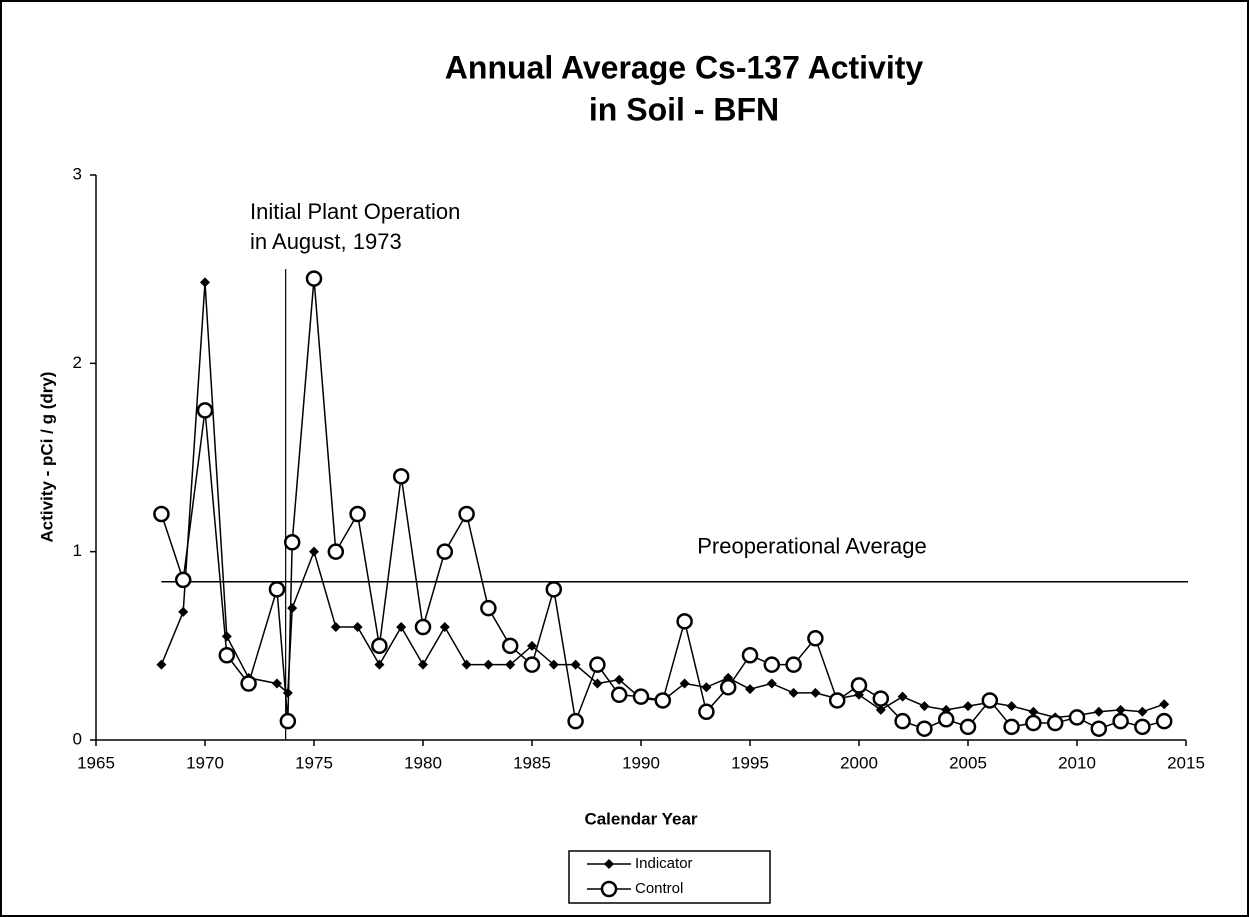 Image resolution: width=1249 pixels, height=917 pixels. What do you see at coordinates (659, 888) in the screenshot?
I see `legend-label: Control` at bounding box center [659, 888].